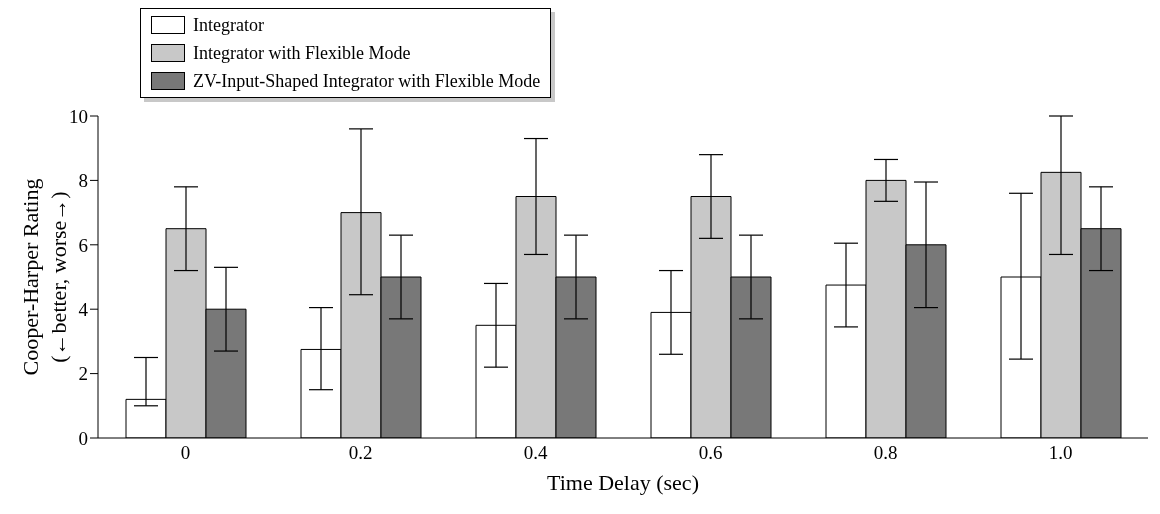 The image size is (1160, 514). I want to click on y-tick-label: 10, so click(78, 116).